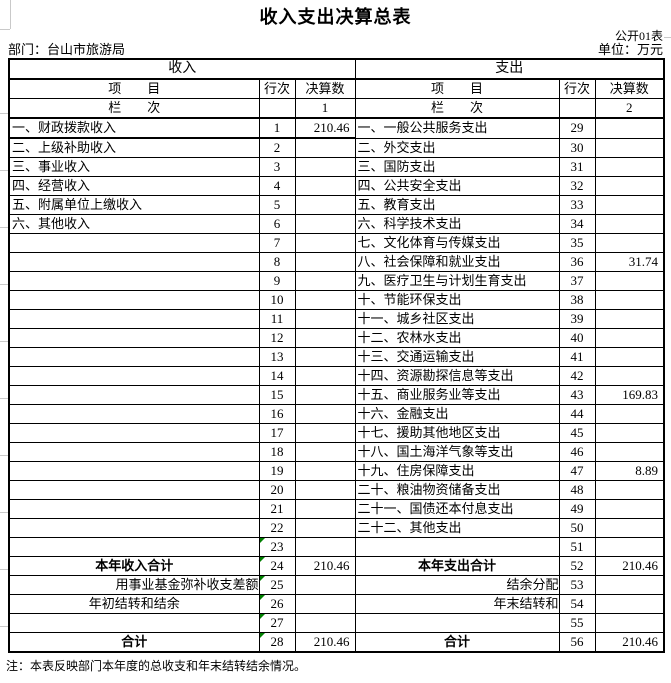 This screenshot has width=671, height=683. Describe the element at coordinates (457, 108) in the screenshot. I see `expense-index-label: 栏 次` at that location.